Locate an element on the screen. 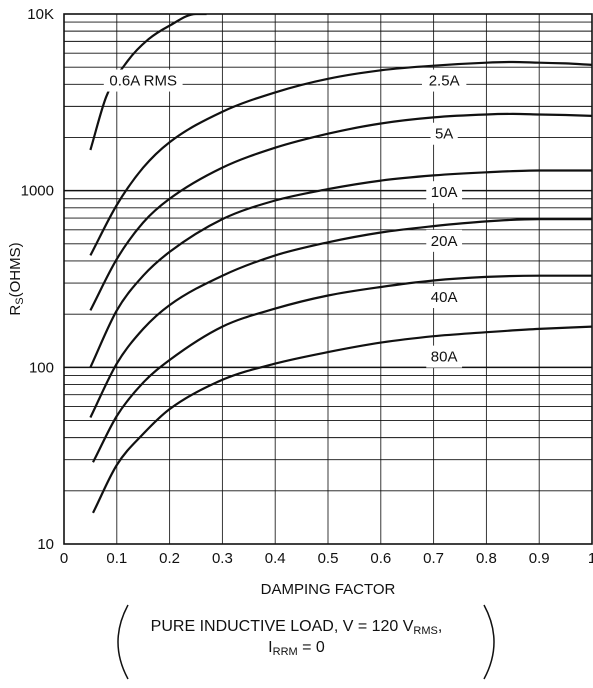  curve-label: 5A is located at coordinates (444, 134).